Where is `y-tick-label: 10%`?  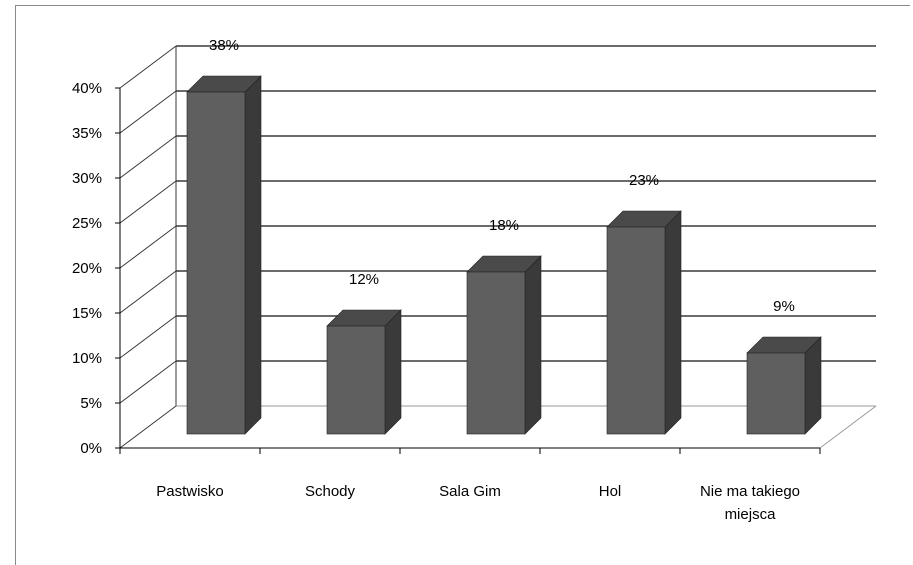 y-tick-label: 10% is located at coordinates (87, 358).